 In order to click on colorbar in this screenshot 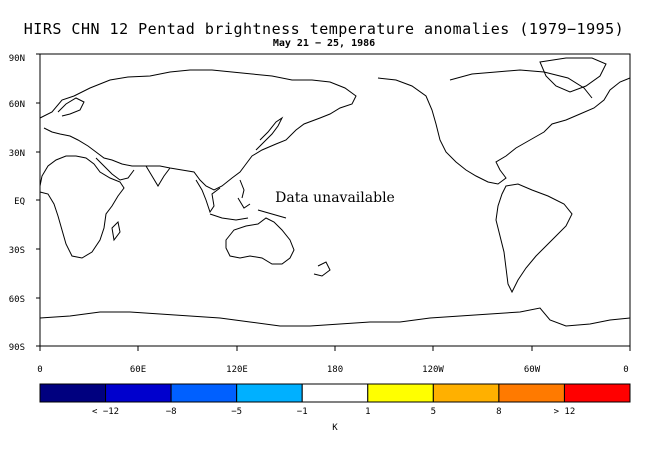, I will do `click(335, 393)`.